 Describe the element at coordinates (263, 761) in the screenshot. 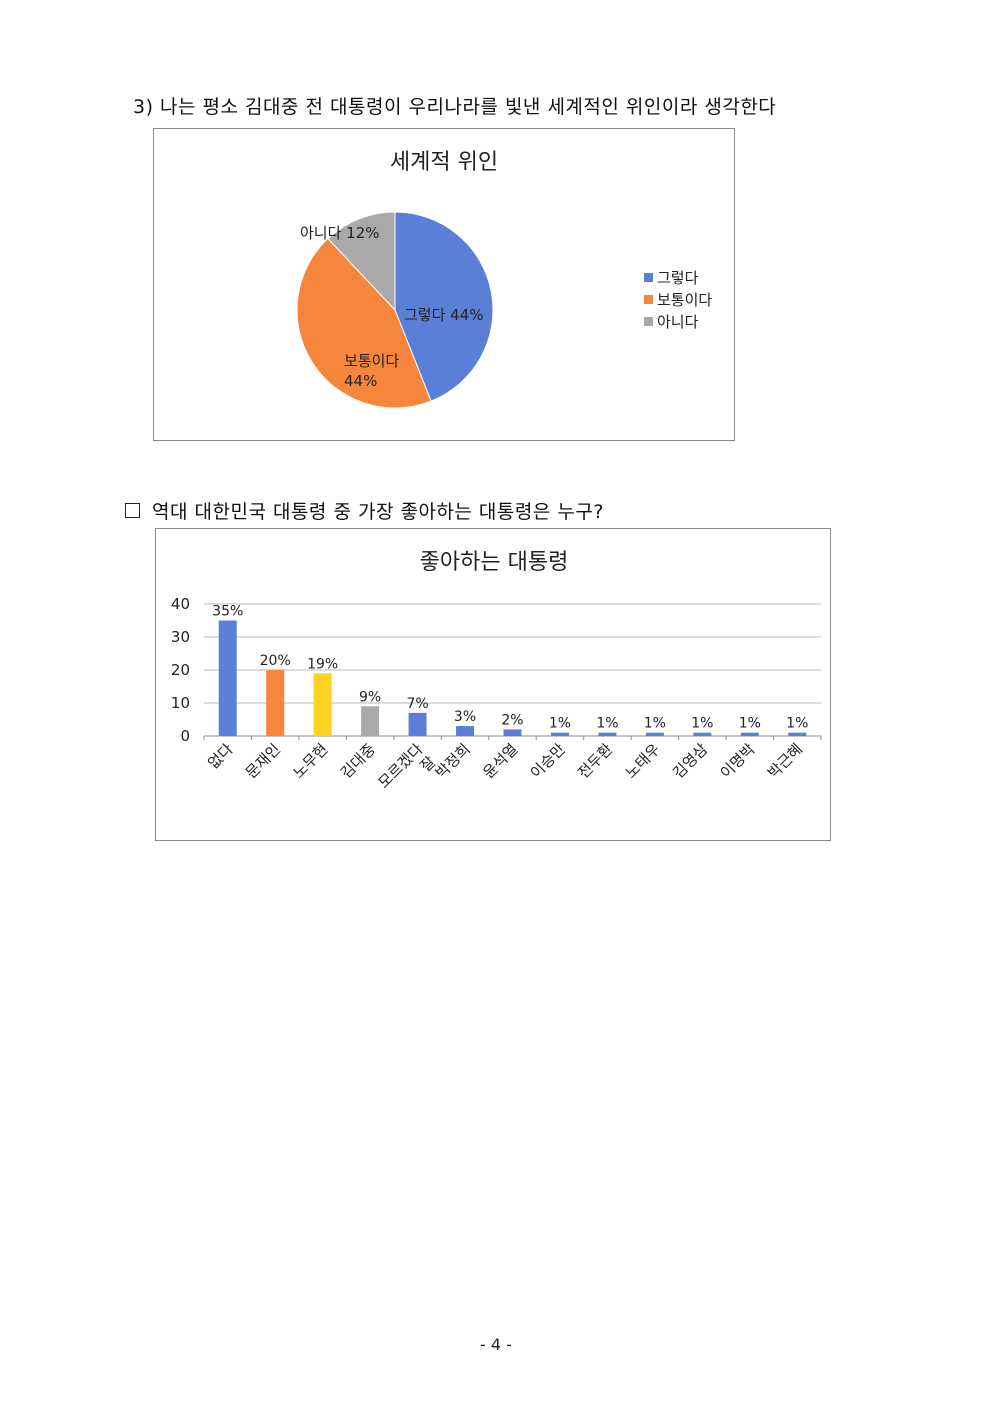

I see `x-tick-label-2: 문재인` at that location.